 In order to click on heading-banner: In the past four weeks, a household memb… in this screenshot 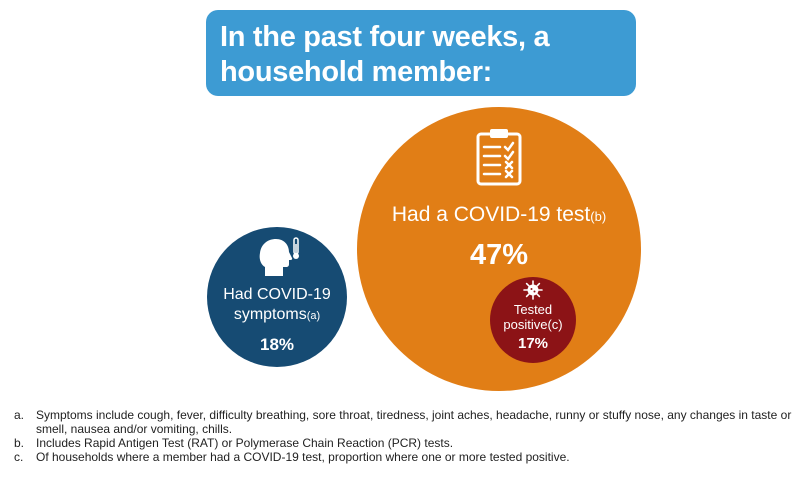, I will do `click(421, 53)`.